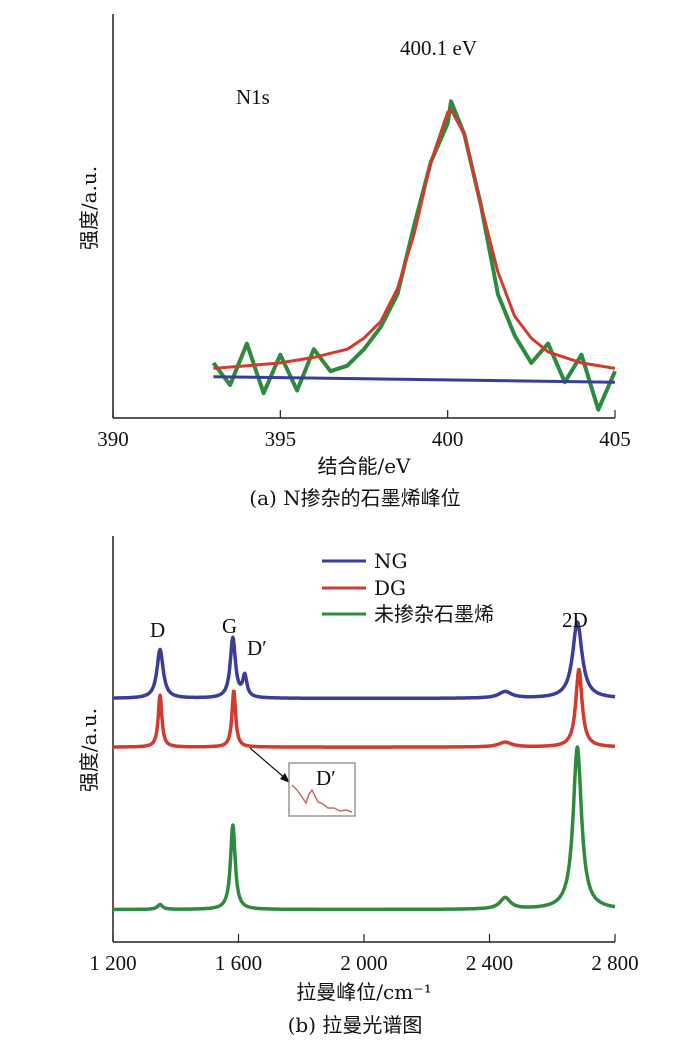 The image size is (700, 1044). Describe the element at coordinates (363, 992) in the screenshot. I see `panel-b-xlabel: 拉曼峰位/cm⁻¹` at that location.